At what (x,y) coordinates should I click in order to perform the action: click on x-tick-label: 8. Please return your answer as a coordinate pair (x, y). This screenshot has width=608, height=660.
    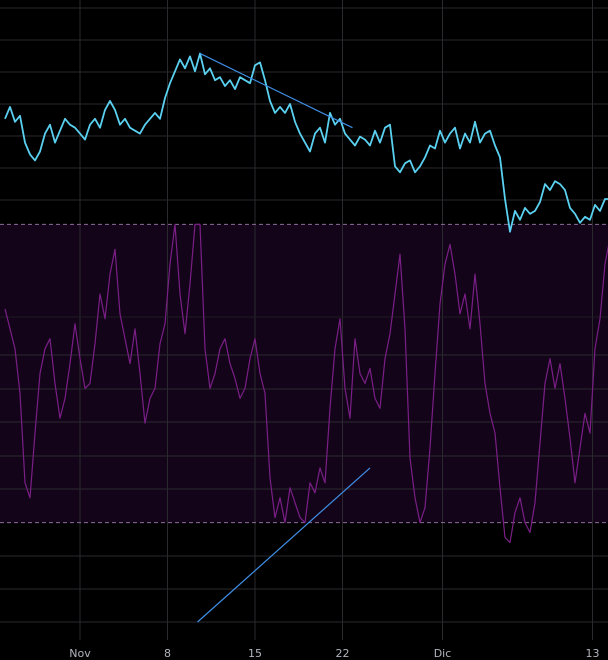
    Looking at the image, I should click on (167, 653).